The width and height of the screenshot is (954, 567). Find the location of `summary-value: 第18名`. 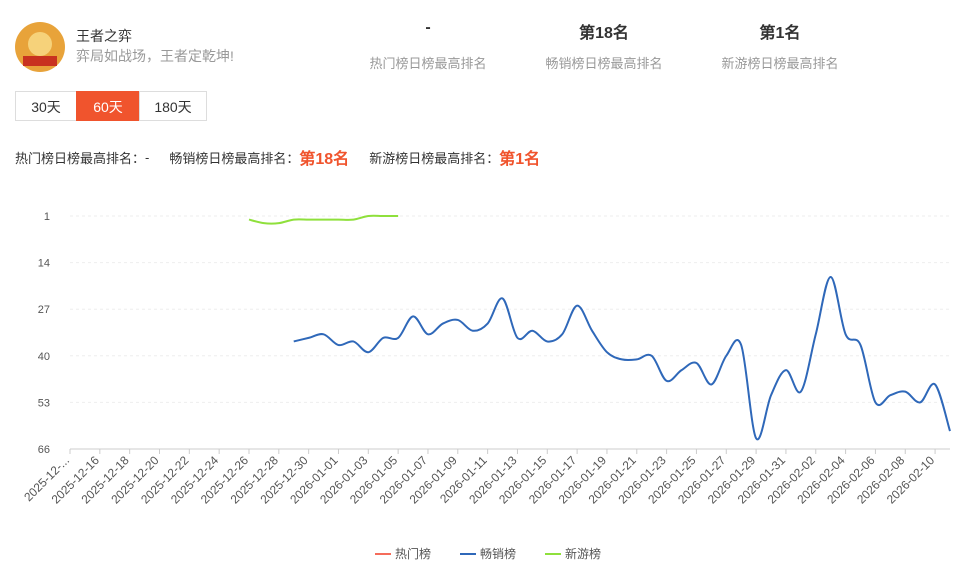

summary-value: 第18名 is located at coordinates (324, 159).